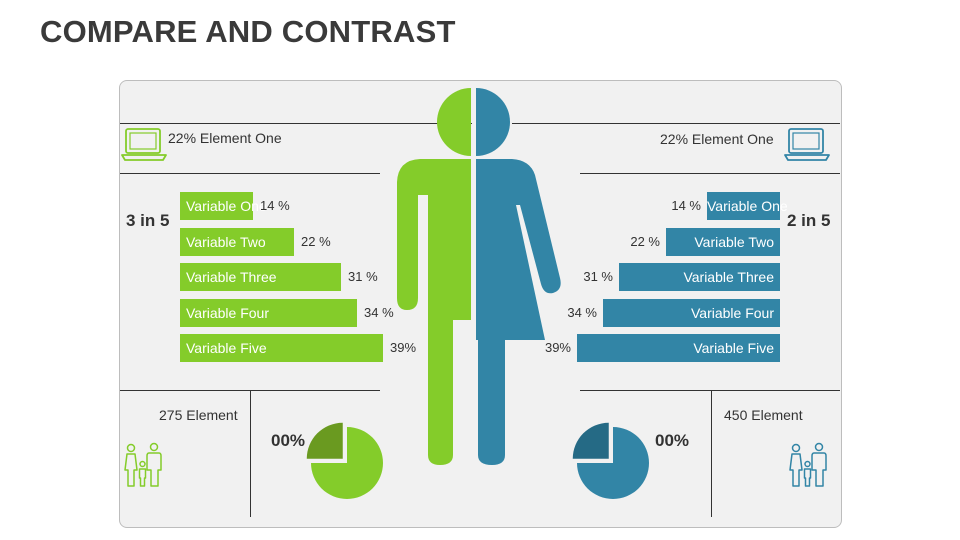 The image size is (960, 540). Describe the element at coordinates (148, 220) in the screenshot. I see `left-ratio: 3 in 5` at that location.